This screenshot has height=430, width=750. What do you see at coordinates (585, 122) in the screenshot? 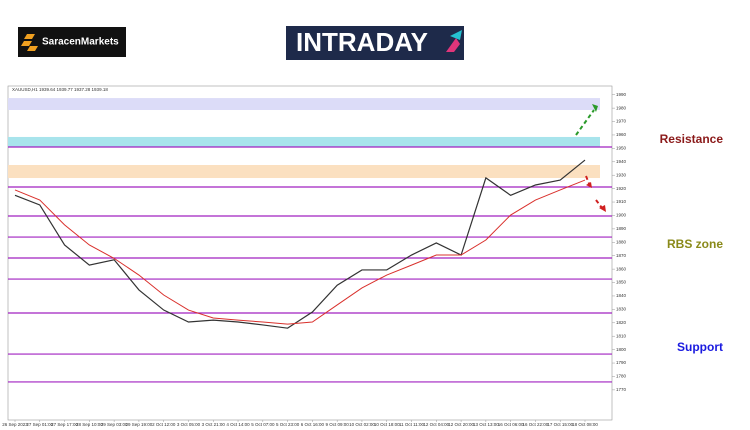
I see `up-arrow` at bounding box center [585, 122].